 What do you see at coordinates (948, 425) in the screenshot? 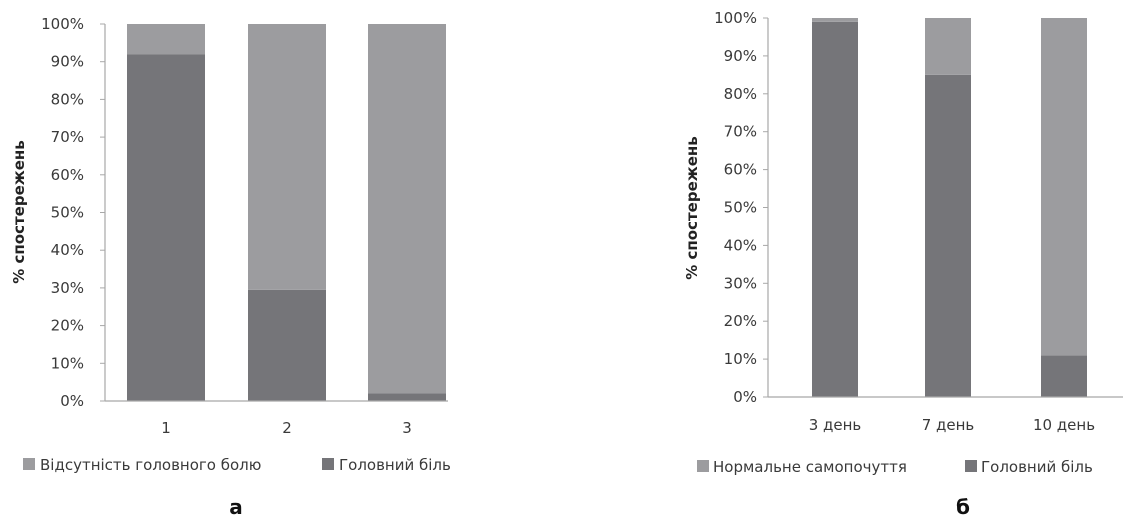
I see `x-tick-label: 7 день` at bounding box center [948, 425].